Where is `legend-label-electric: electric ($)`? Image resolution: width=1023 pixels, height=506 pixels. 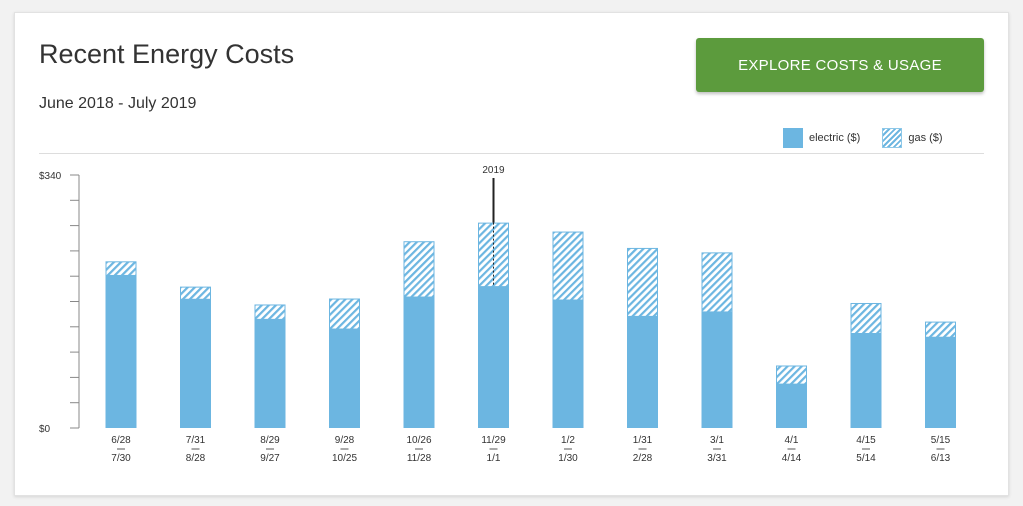 legend-label-electric: electric ($) is located at coordinates (835, 138).